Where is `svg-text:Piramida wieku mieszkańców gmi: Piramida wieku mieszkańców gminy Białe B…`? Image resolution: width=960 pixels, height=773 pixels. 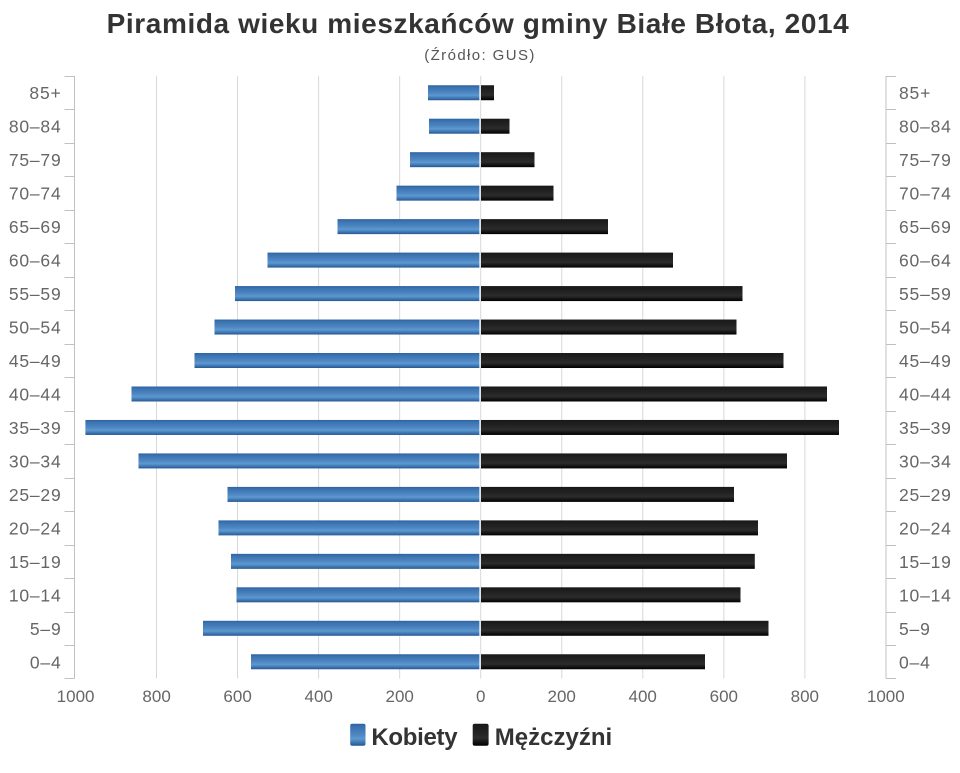 svg-text:Piramida wieku mieszkańców gmi: Piramida wieku mieszkańców gminy Białe B… is located at coordinates (478, 23).